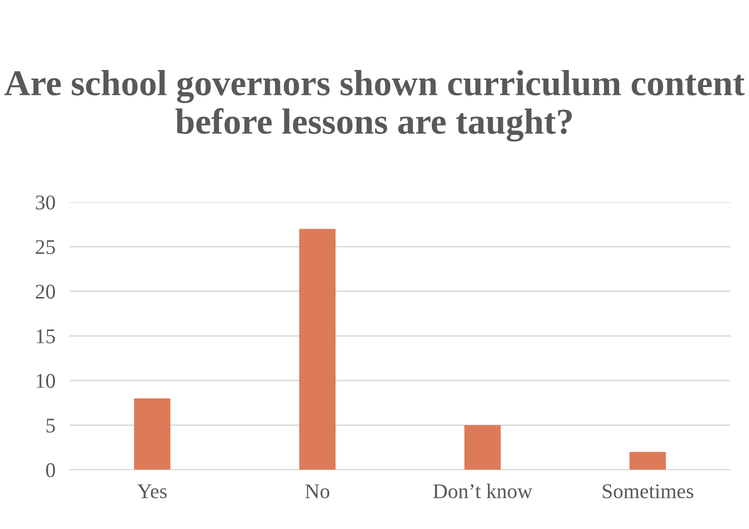 This screenshot has height=529, width=749. I want to click on x-tick-label: No, so click(317, 491).